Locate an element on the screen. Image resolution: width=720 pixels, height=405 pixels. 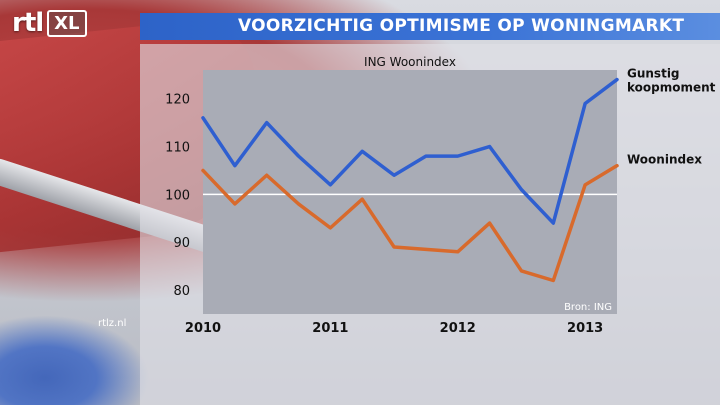
y-tick-label: 90 is located at coordinates (181, 243).